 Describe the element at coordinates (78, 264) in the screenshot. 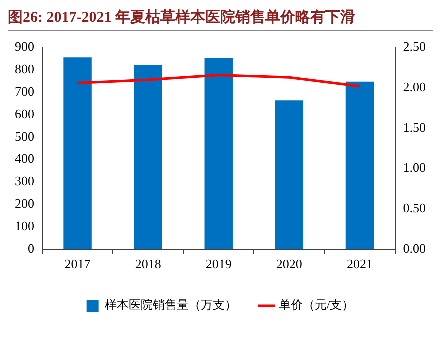

I see `x-tick-label: 2017` at that location.